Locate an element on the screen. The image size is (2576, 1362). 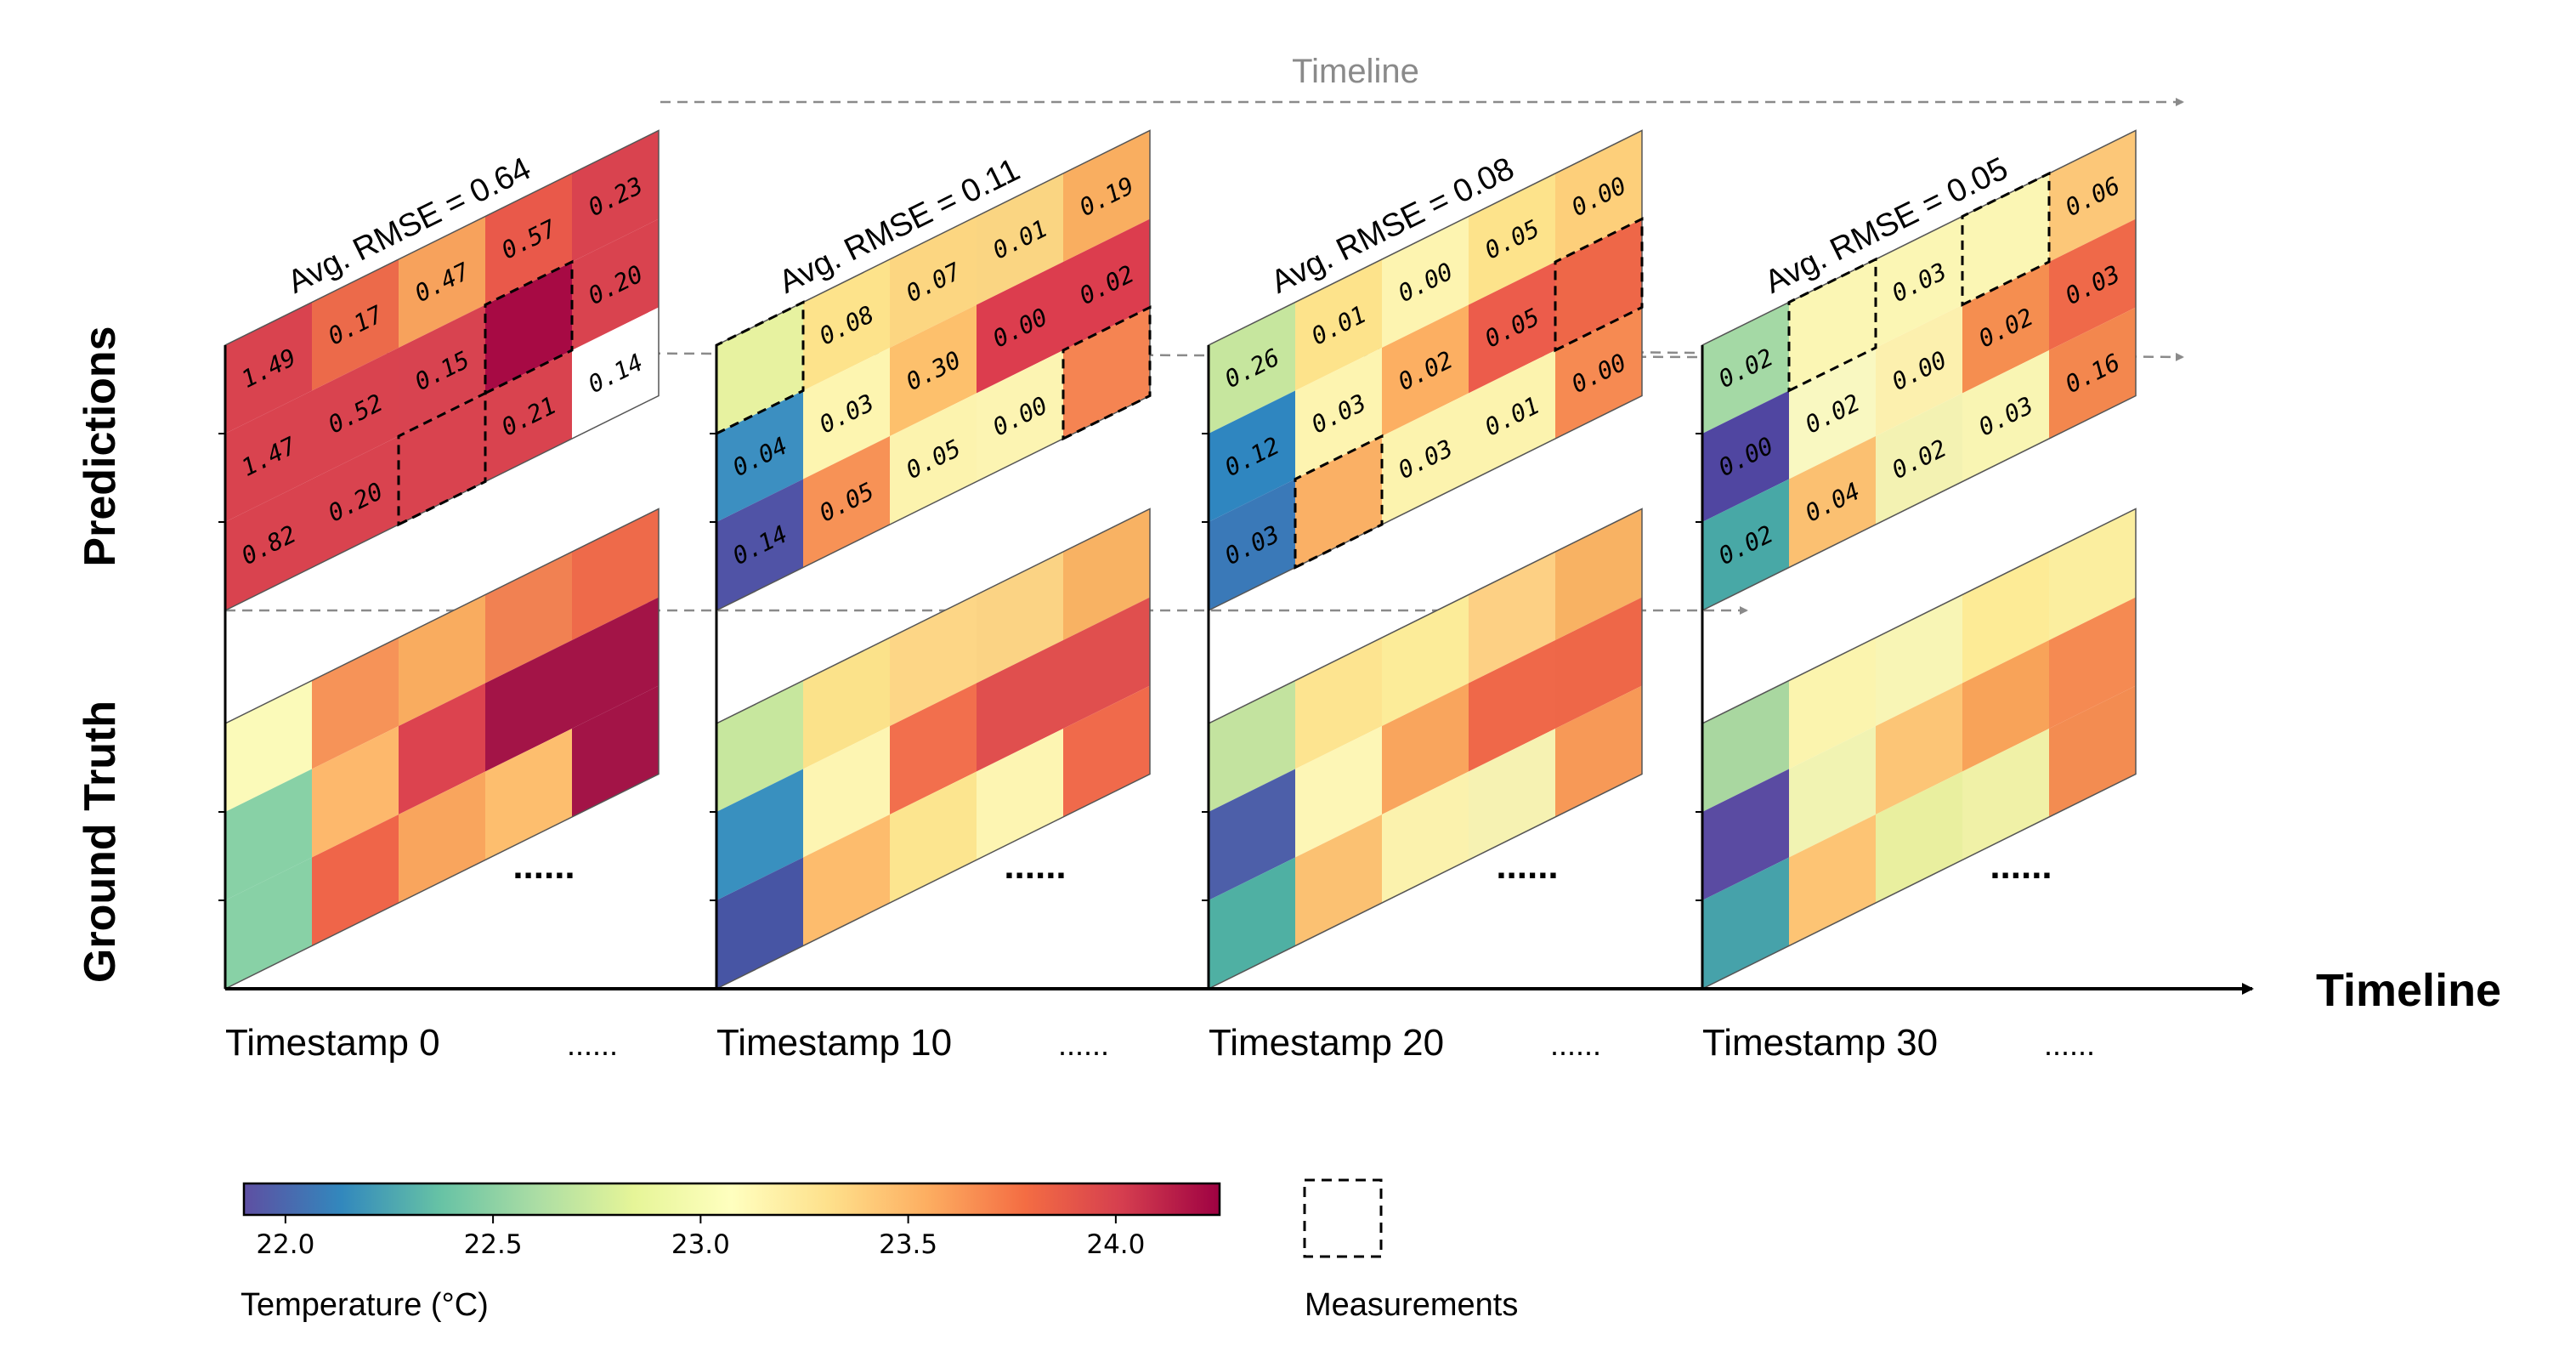
measurements-legend: Measurements is located at coordinates (1410, 1250).